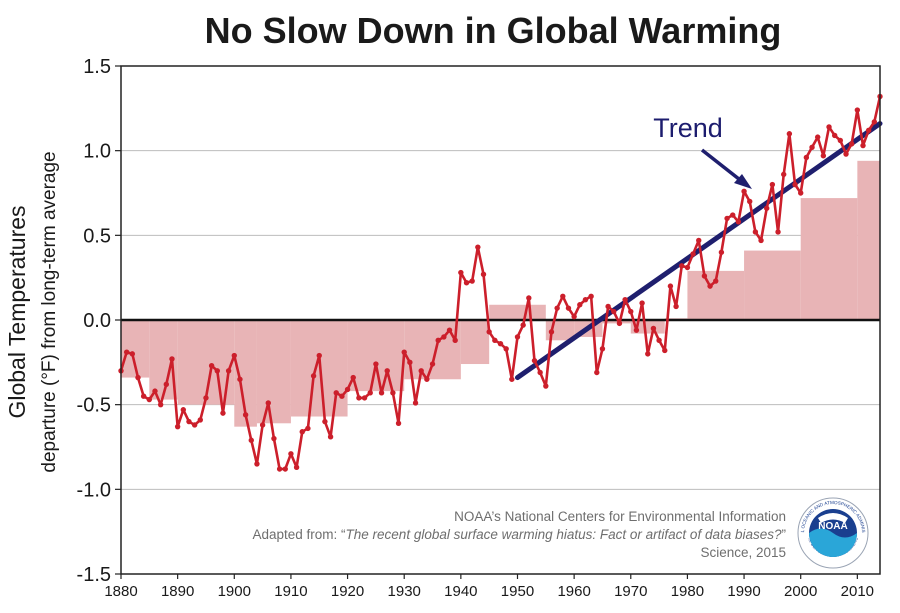  Describe the element at coordinates (94, 575) in the screenshot. I see `y-tick-label: -1.5` at that location.